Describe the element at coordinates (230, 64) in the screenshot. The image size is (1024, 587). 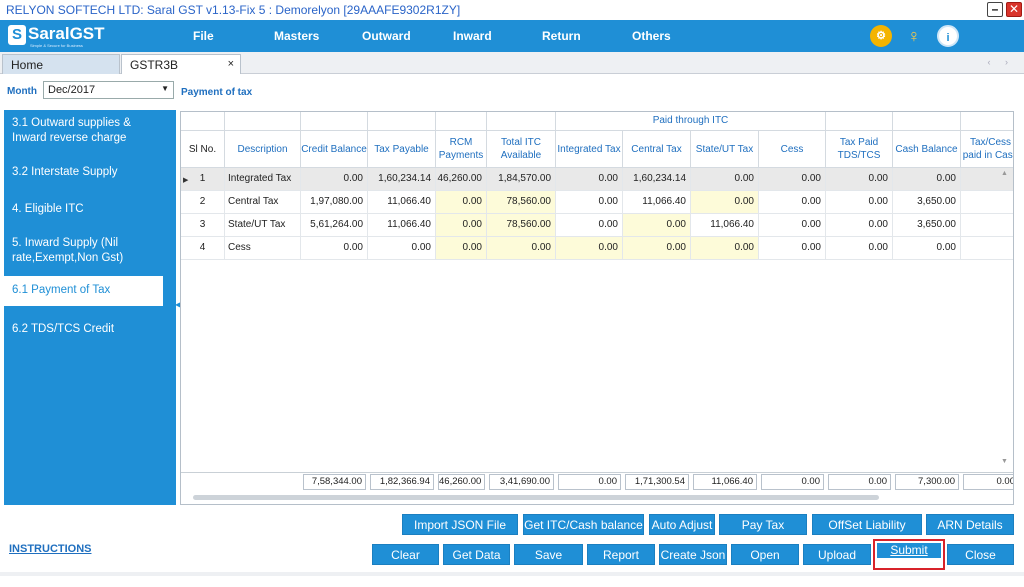
I see `close-tab-icon: ×` at that location.